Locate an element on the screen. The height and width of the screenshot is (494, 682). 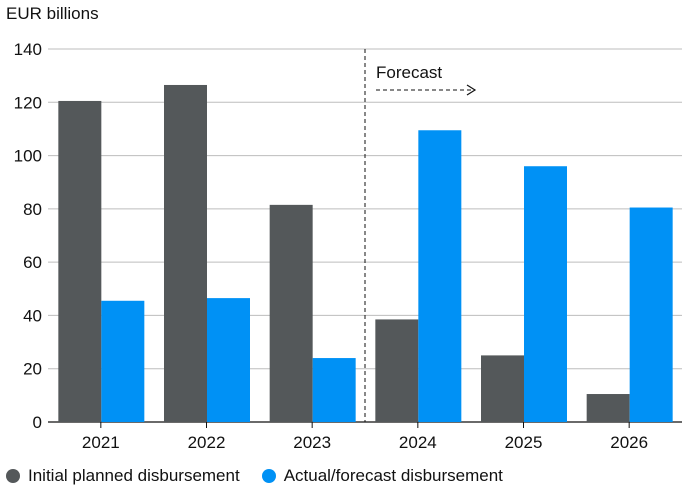
y-tick-label: 60 is located at coordinates (32, 262).